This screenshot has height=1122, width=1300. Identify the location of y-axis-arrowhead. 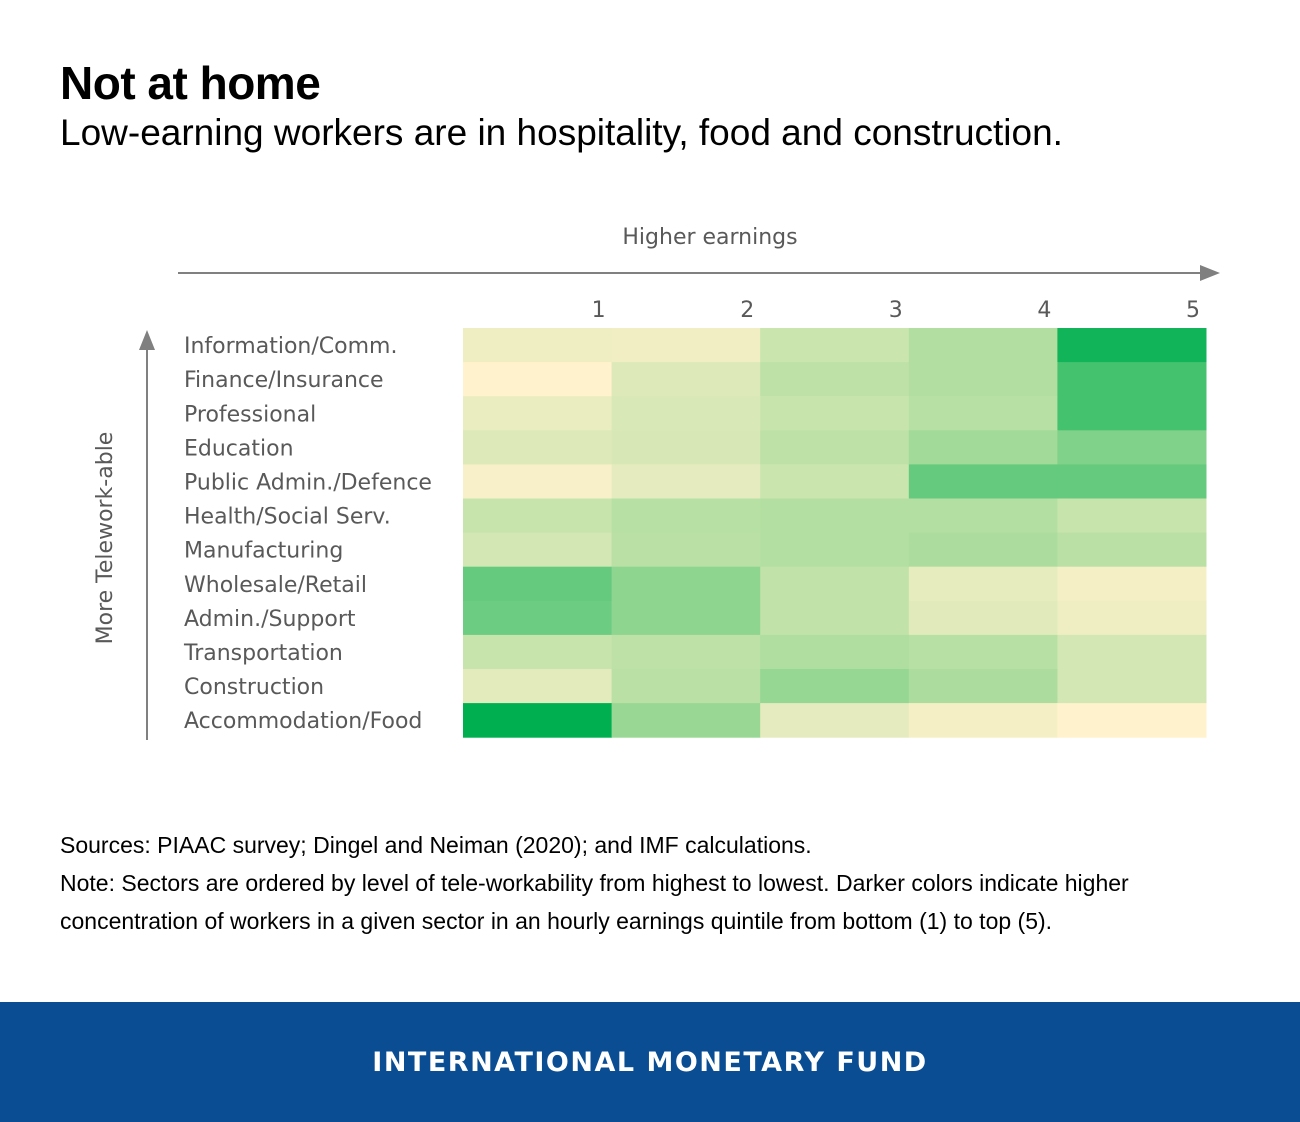
(147, 340).